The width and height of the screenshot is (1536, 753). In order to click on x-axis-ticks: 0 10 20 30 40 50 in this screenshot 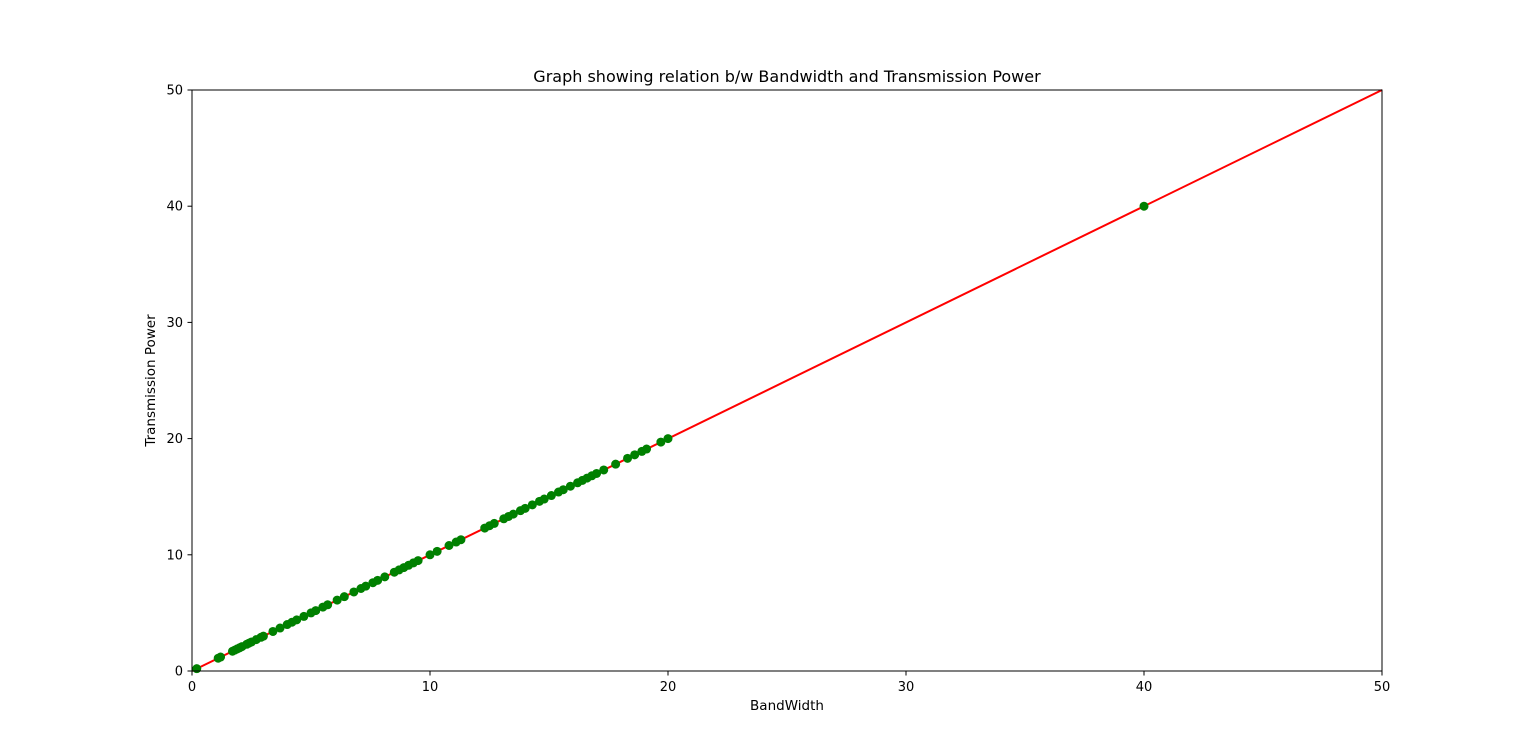, I will do `click(789, 683)`.